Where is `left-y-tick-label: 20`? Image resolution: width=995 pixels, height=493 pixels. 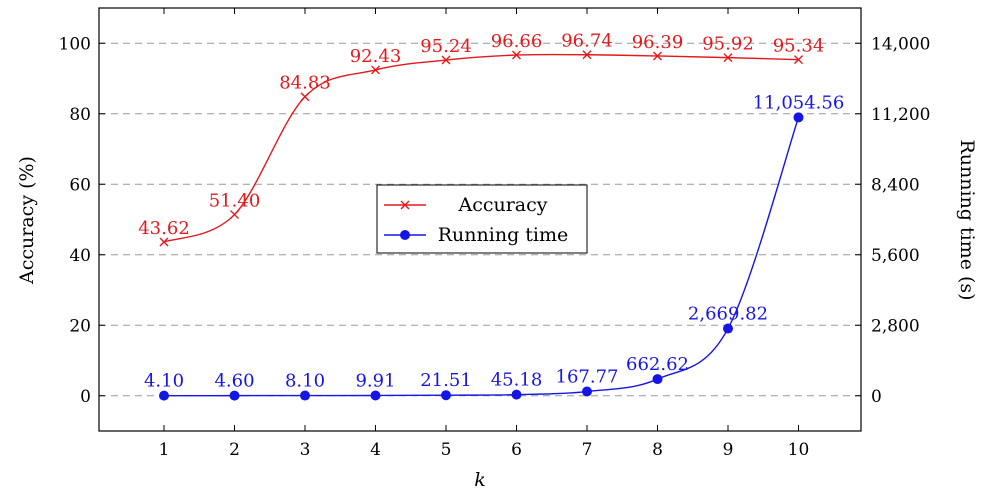
left-y-tick-label: 20 is located at coordinates (80, 326).